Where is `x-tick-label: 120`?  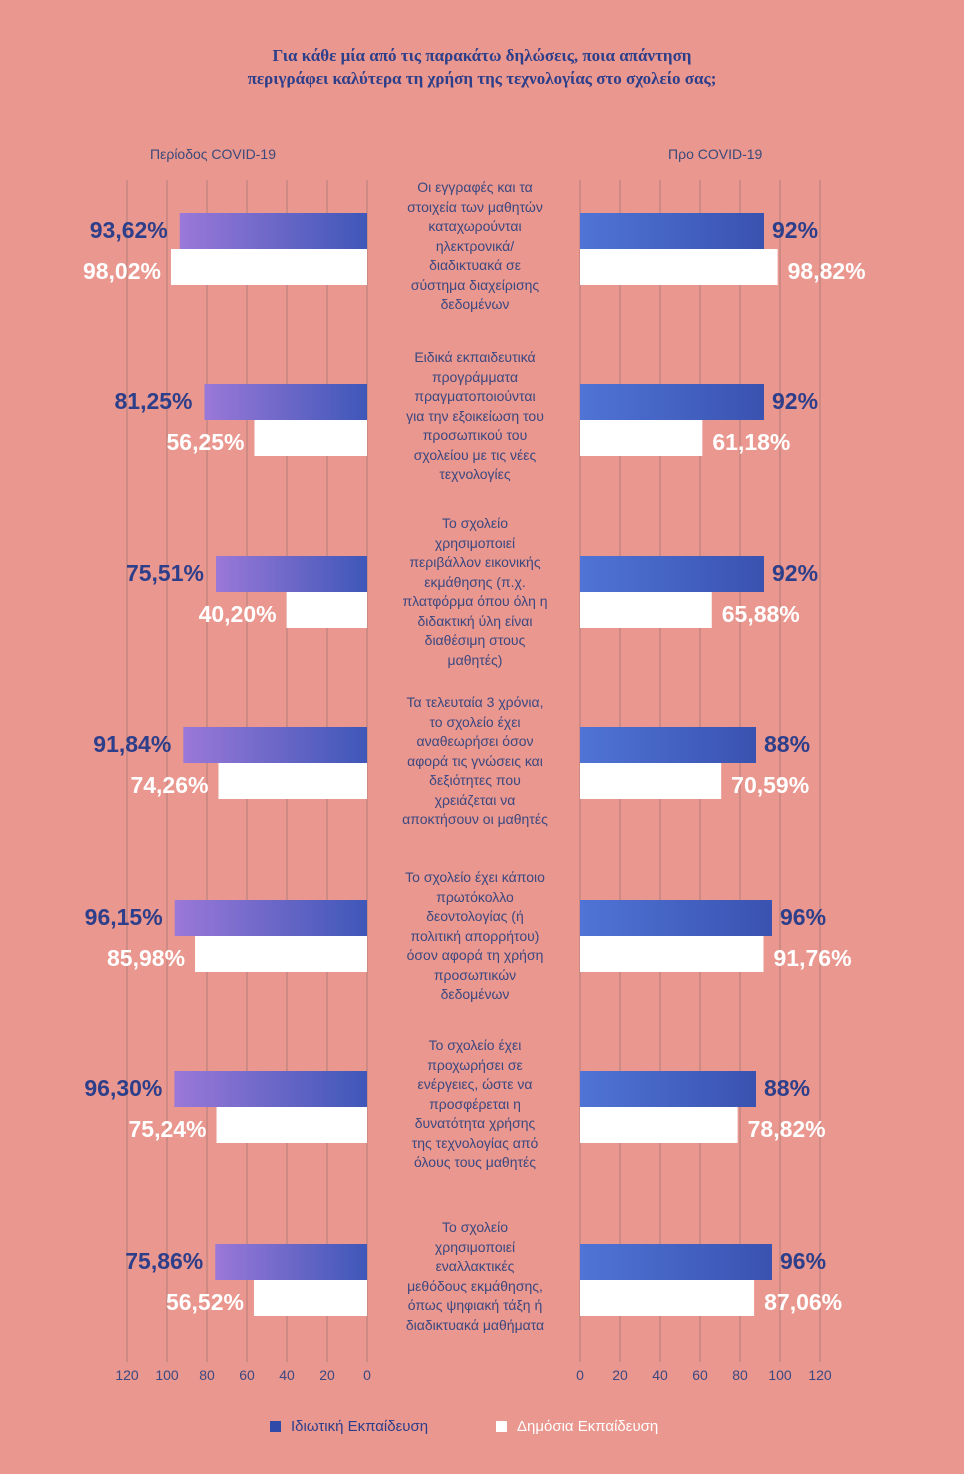 x-tick-label: 120 is located at coordinates (127, 1375).